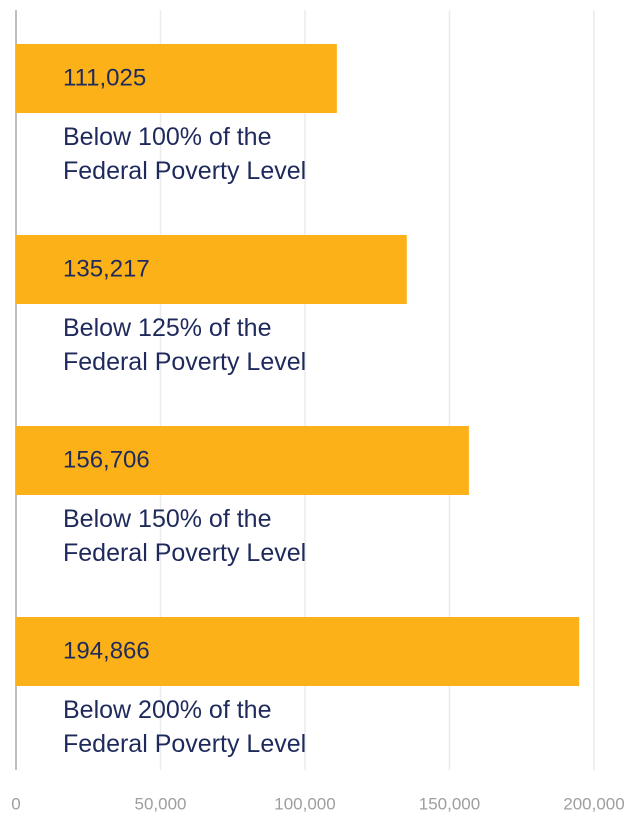 The width and height of the screenshot is (639, 817). Describe the element at coordinates (161, 803) in the screenshot. I see `x-tick-label: 50,000` at that location.